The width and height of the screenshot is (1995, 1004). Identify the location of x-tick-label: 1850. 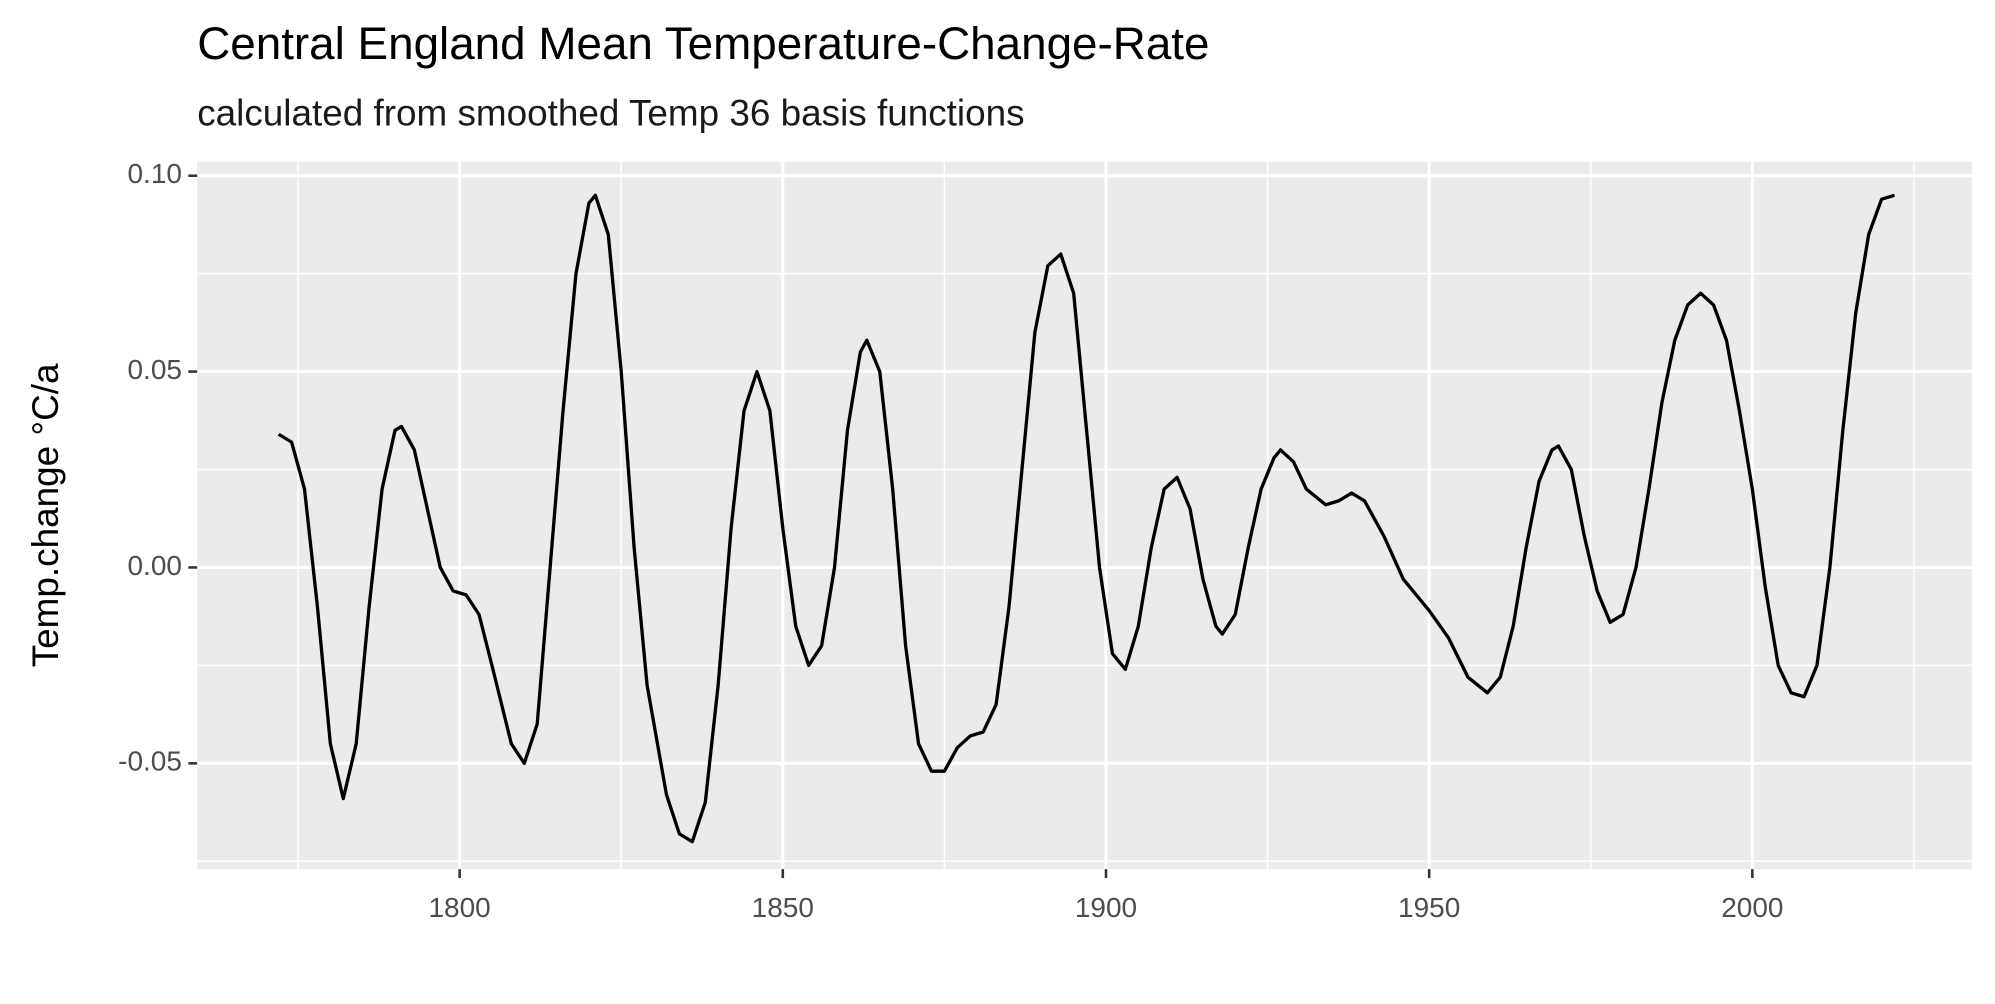
(783, 907).